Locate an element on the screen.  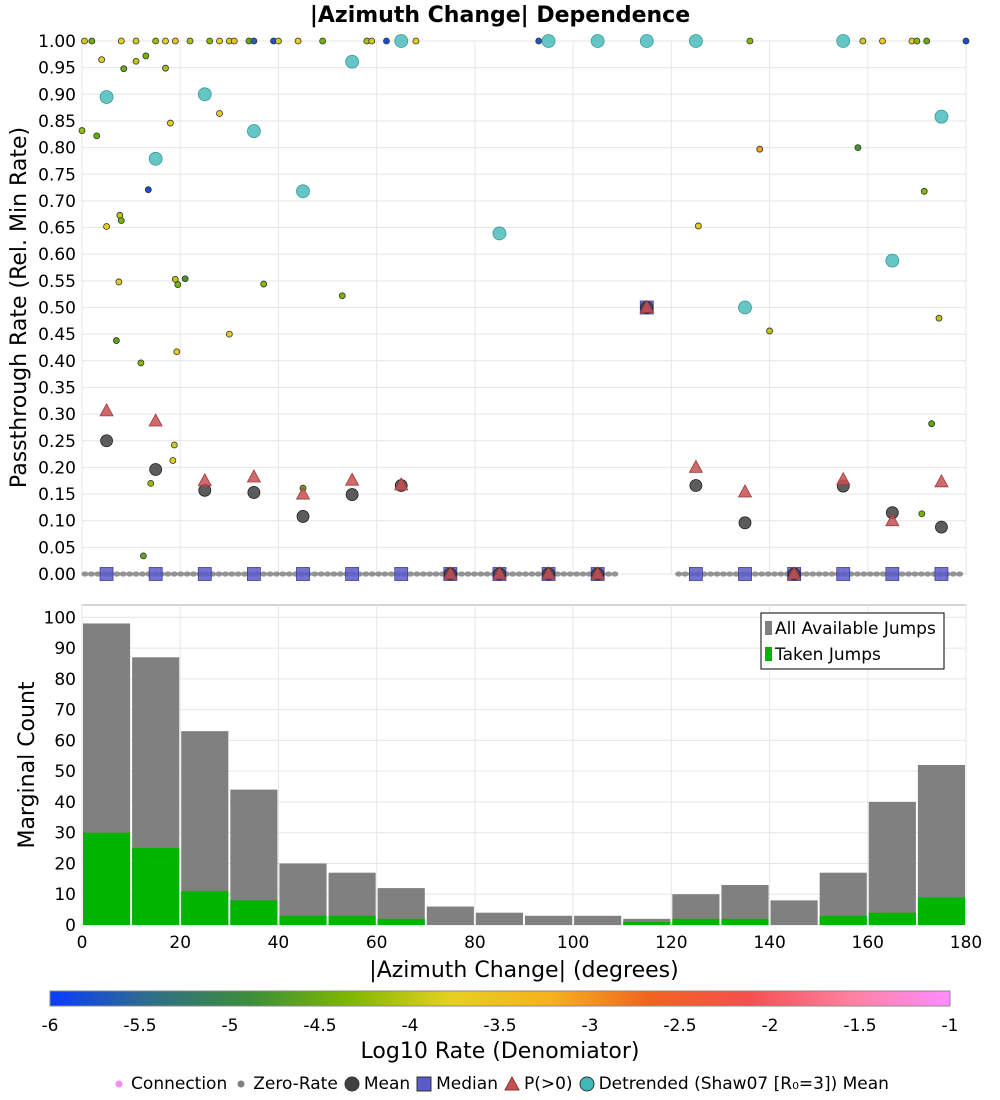
y-tick-label: 0.20 is located at coordinates (57, 468).